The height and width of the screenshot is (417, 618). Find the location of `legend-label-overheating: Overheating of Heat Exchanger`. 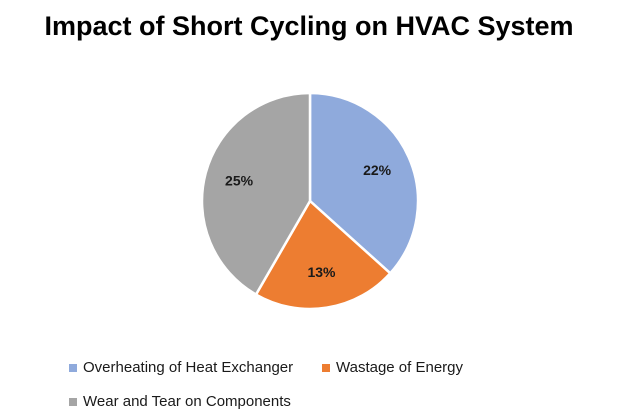

legend-label-overheating: Overheating of Heat Exchanger is located at coordinates (188, 367).